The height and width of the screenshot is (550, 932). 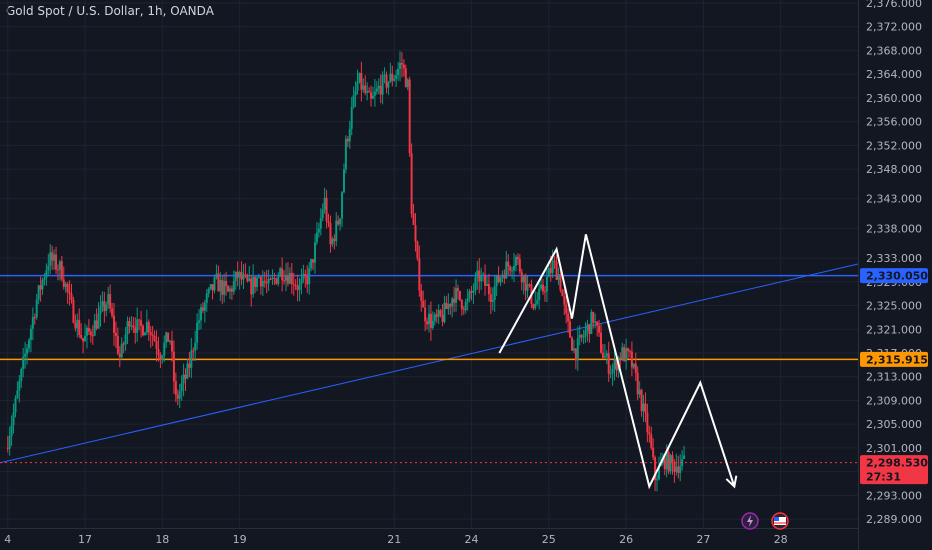 What do you see at coordinates (894, 329) in the screenshot?
I see `y-tick-label: 2,321.000` at bounding box center [894, 329].